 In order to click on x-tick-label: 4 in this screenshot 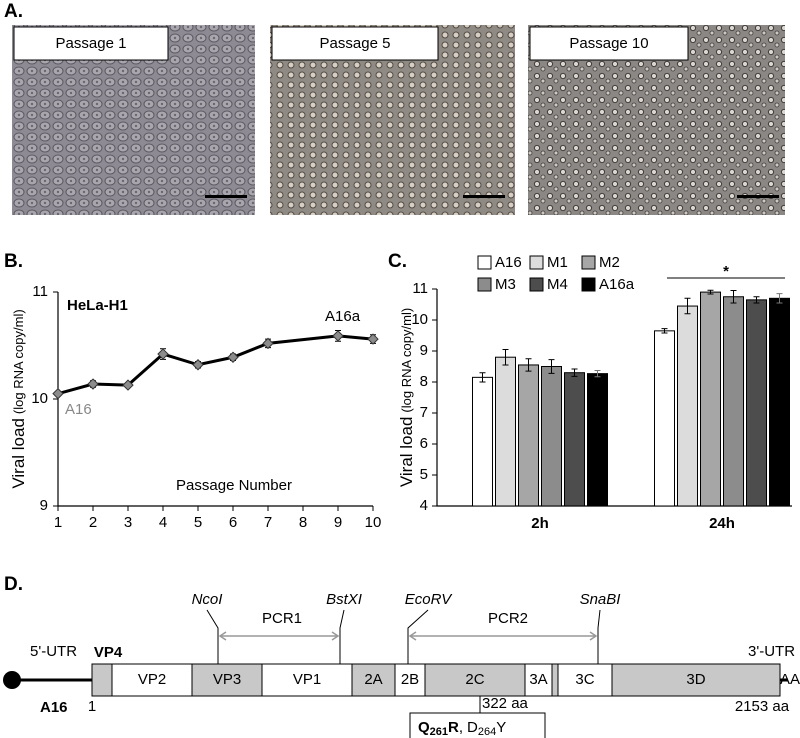, I will do `click(163, 522)`.